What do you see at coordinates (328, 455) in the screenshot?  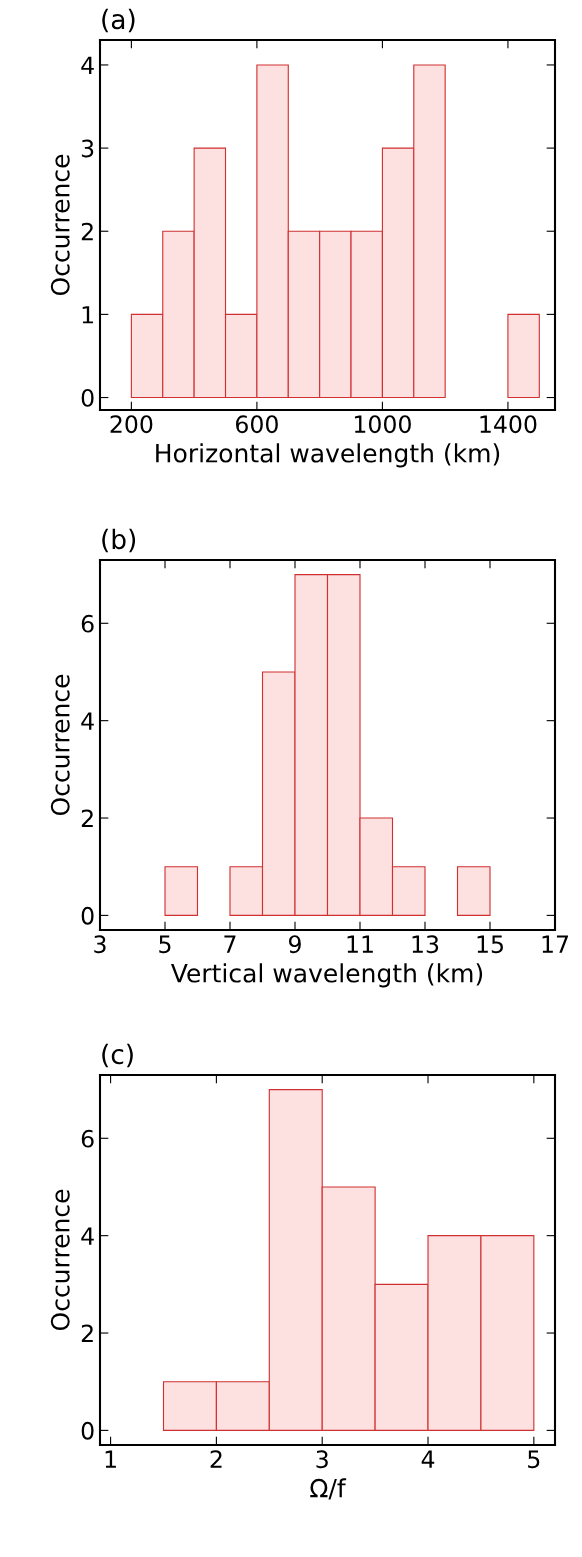 I see `x-axis-title: Horizontal wavelength (km)` at bounding box center [328, 455].